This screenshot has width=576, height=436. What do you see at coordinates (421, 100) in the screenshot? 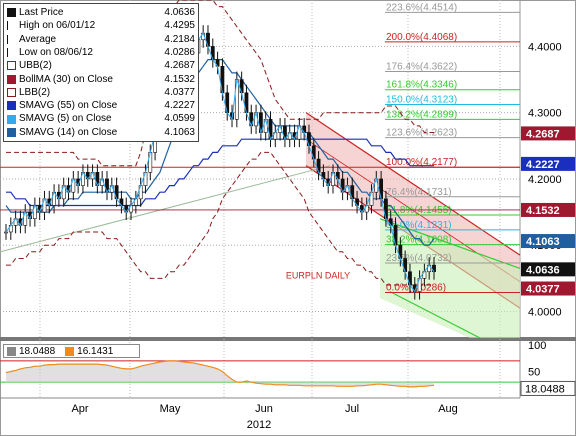
I see `fib-level-label: 150.0%(4.3123)` at bounding box center [421, 100].